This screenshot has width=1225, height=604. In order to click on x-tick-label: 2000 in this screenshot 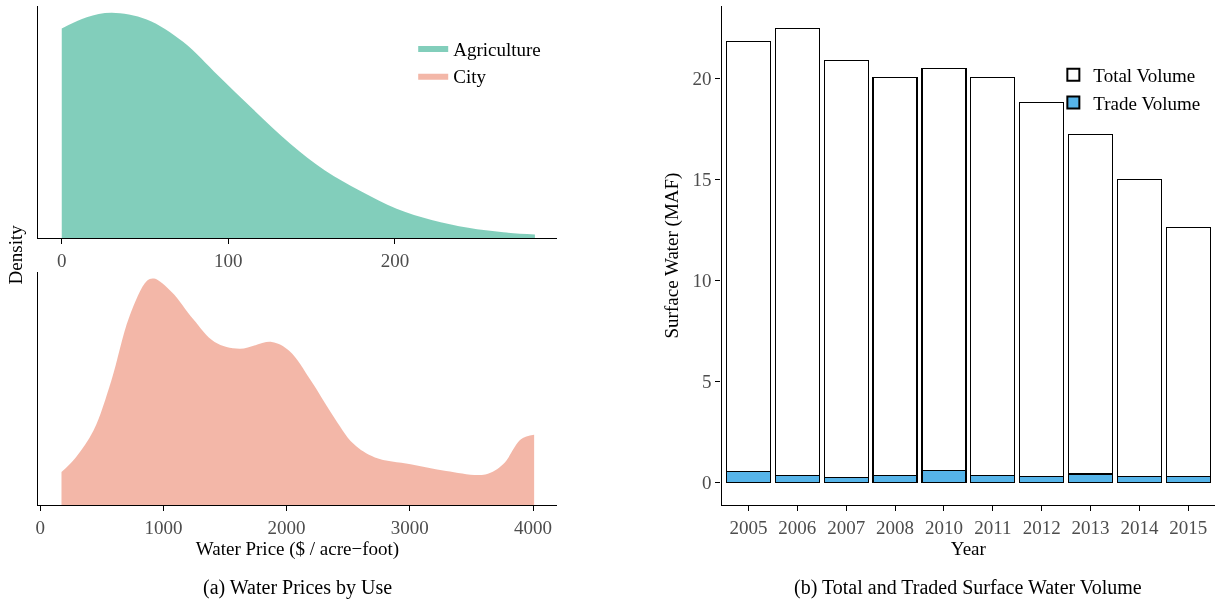, I will do `click(286, 527)`.